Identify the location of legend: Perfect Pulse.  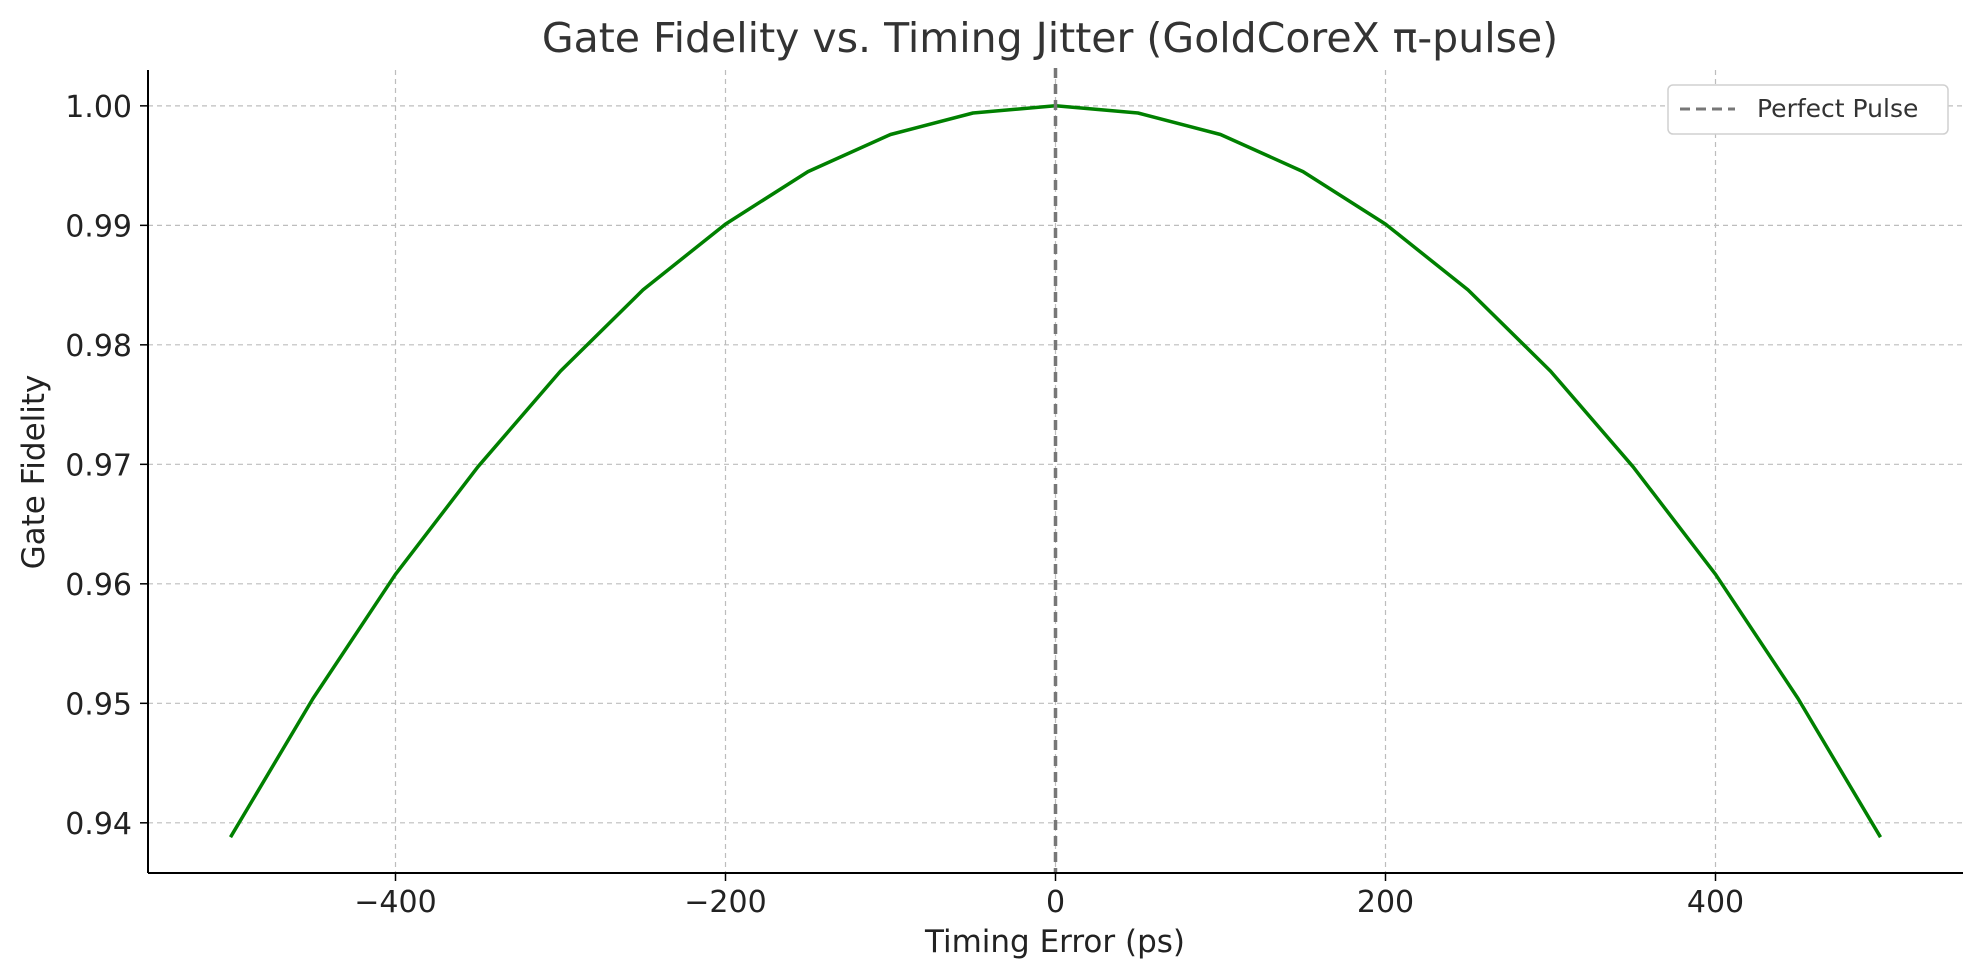
(1808, 109).